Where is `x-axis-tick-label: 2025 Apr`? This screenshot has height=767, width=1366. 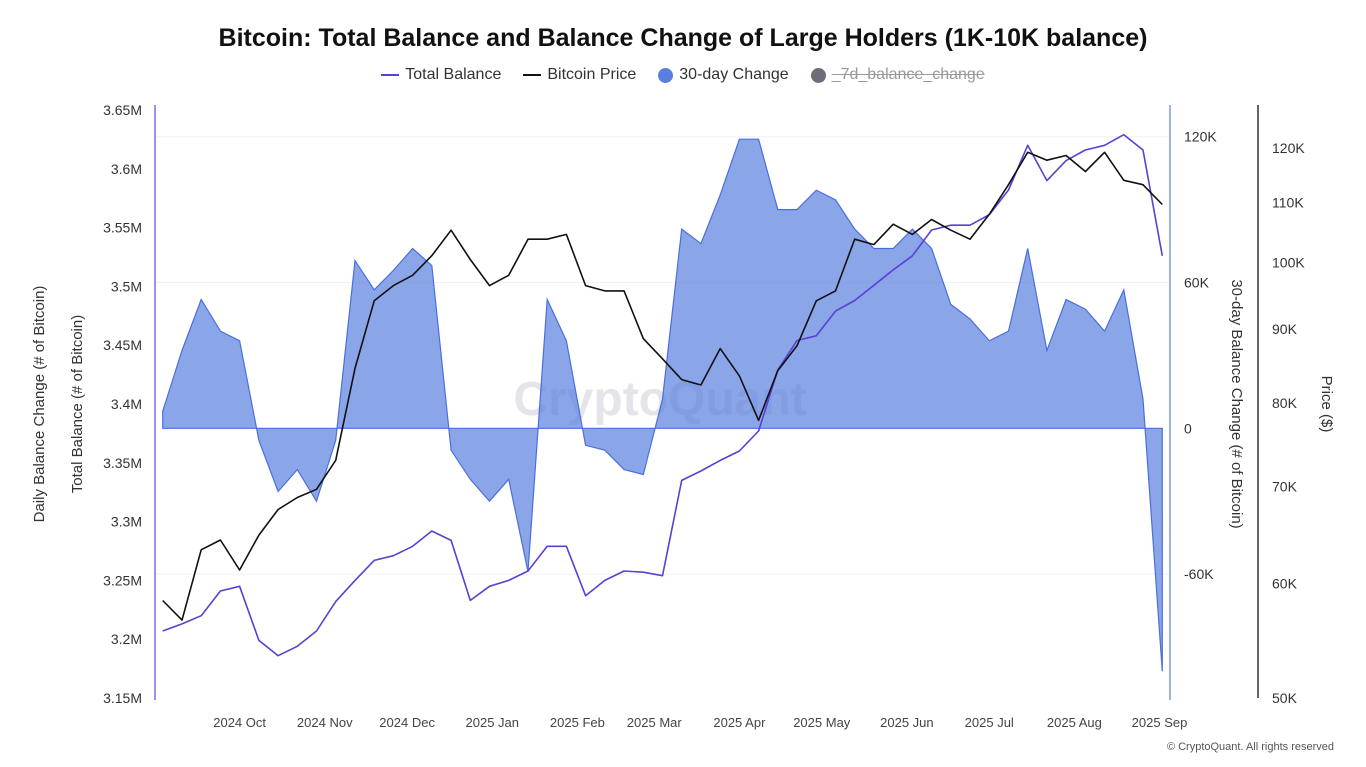 x-axis-tick-label: 2025 Apr is located at coordinates (739, 722).